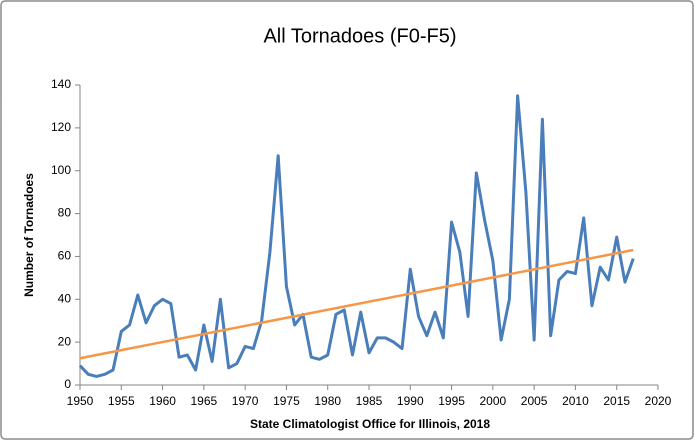 The height and width of the screenshot is (441, 695). I want to click on x-tick-label: 1975, so click(286, 401).